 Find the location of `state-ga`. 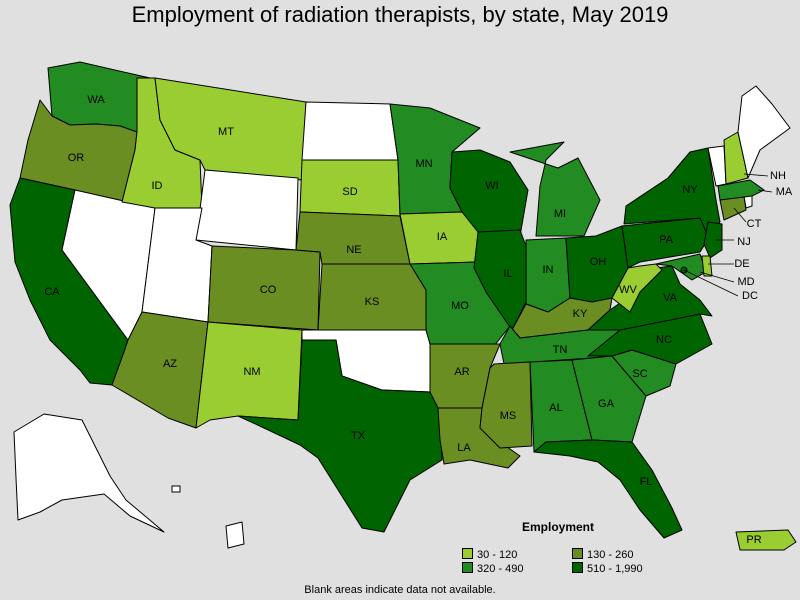

state-ga is located at coordinates (609, 399).